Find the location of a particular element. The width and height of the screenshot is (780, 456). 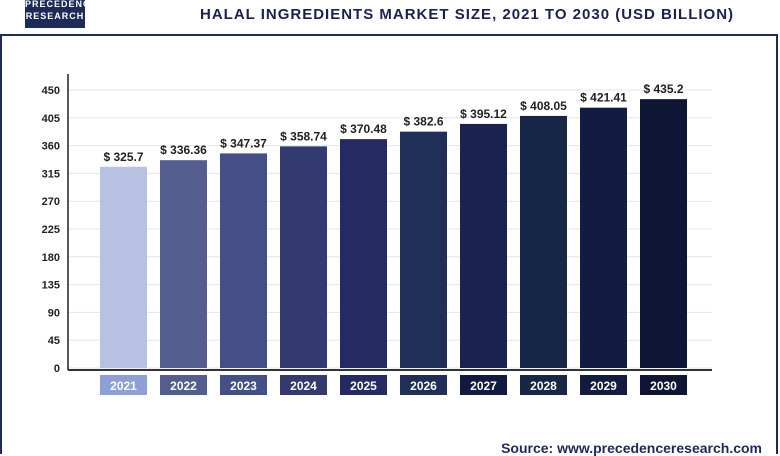

y-tick-label: 450 is located at coordinates (51, 91).